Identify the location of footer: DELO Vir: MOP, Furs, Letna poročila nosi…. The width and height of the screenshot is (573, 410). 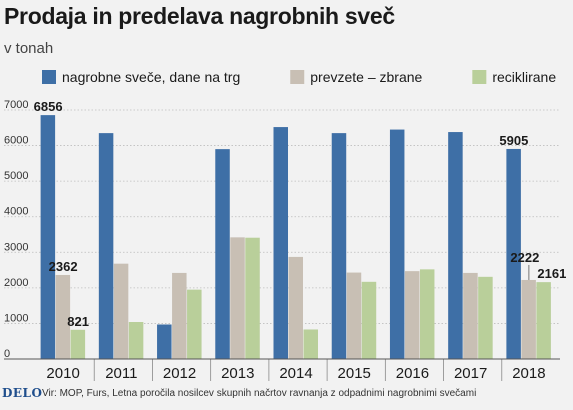
(286, 395).